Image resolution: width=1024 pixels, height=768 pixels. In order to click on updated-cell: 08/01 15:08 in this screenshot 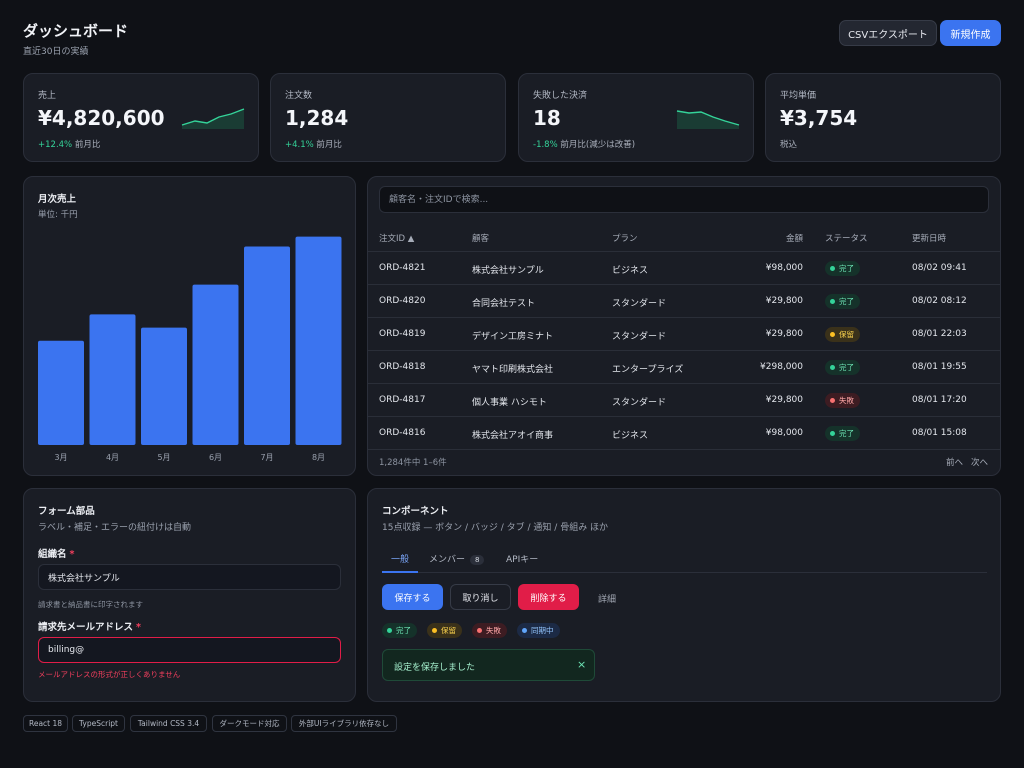, I will do `click(939, 433)`.